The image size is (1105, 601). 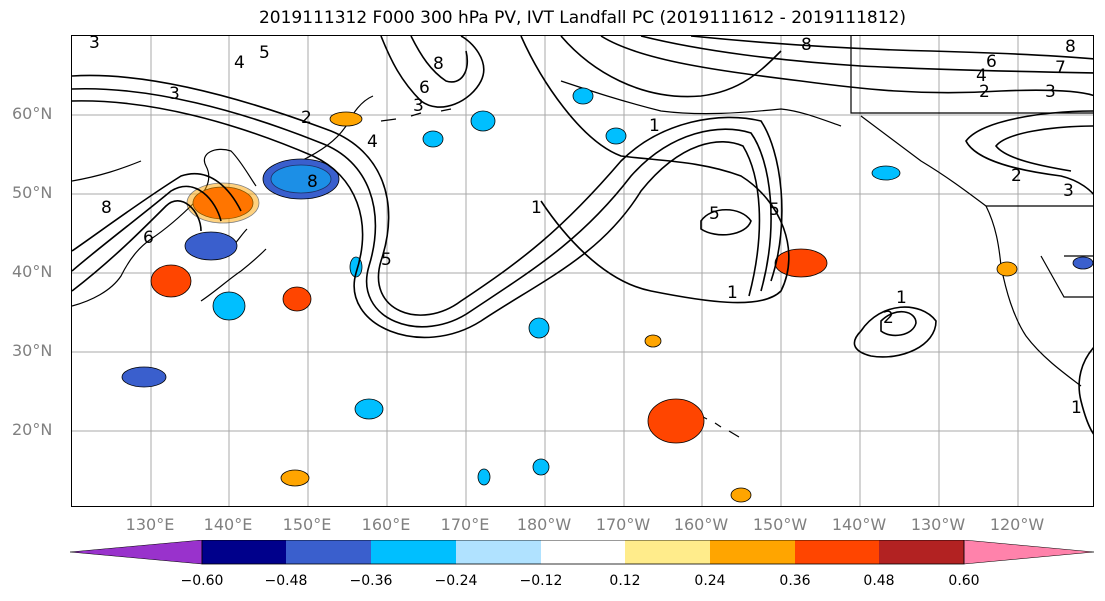 What do you see at coordinates (32, 350) in the screenshot?
I see `lat-label: 30°N` at bounding box center [32, 350].